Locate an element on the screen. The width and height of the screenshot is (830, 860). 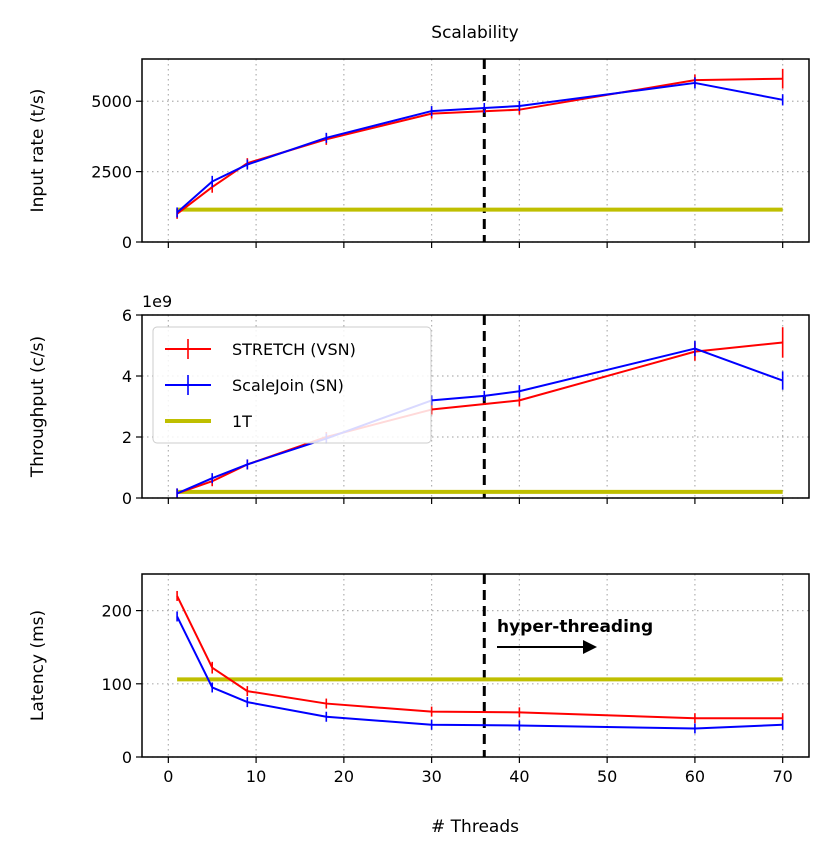
y-tick-label: 4 is located at coordinates (127, 376).